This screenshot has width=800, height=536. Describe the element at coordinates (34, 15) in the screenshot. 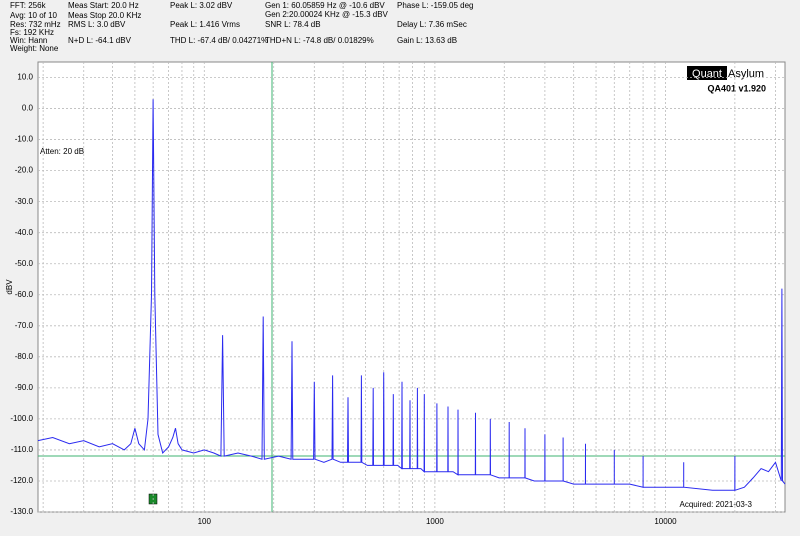

I see `header-text: Avg: 10 of 10` at that location.